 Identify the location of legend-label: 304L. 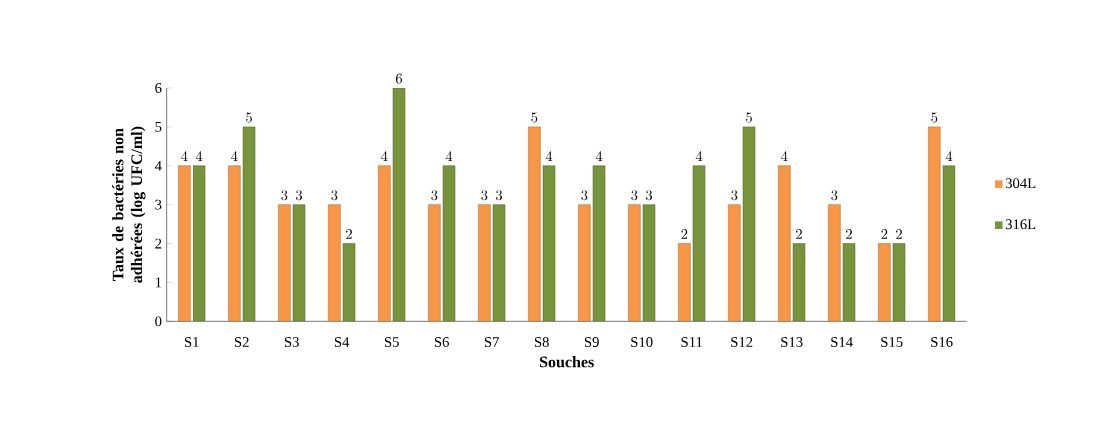
(1020, 183).